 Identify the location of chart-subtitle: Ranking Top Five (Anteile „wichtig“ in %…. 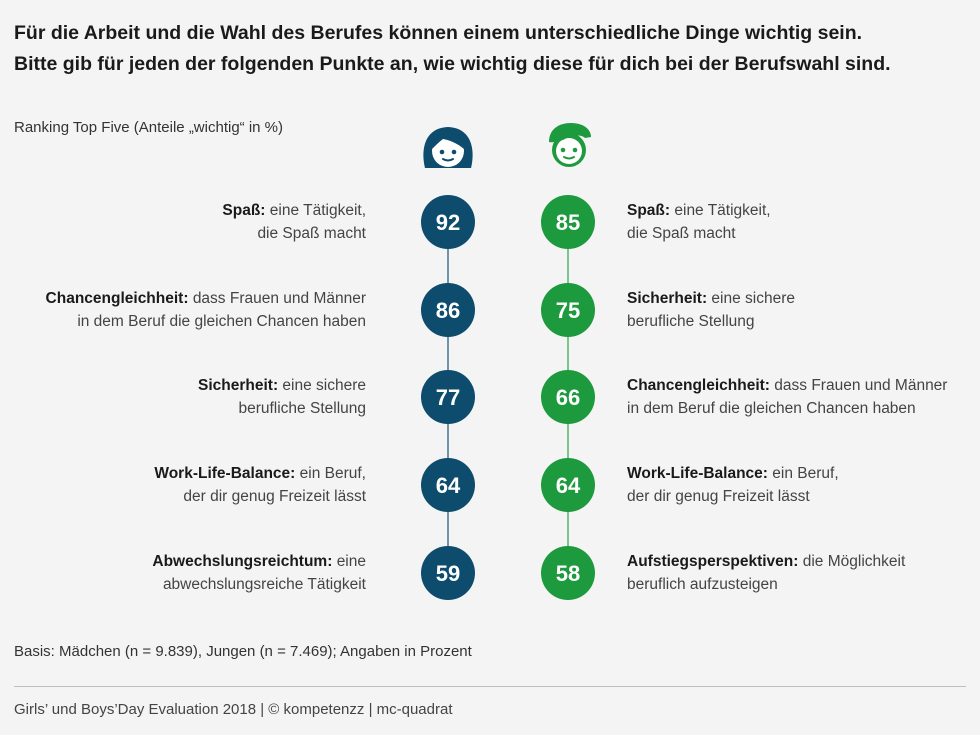
(148, 127).